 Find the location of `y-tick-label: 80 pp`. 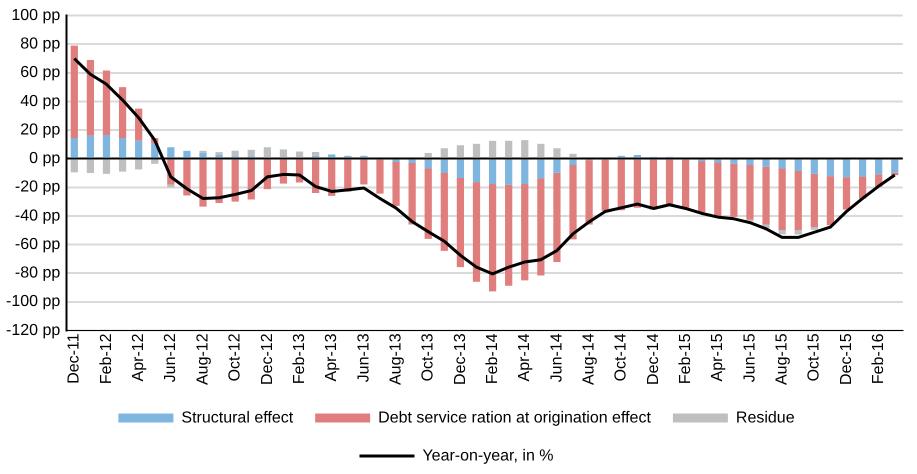

y-tick-label: 80 pp is located at coordinates (40, 44).